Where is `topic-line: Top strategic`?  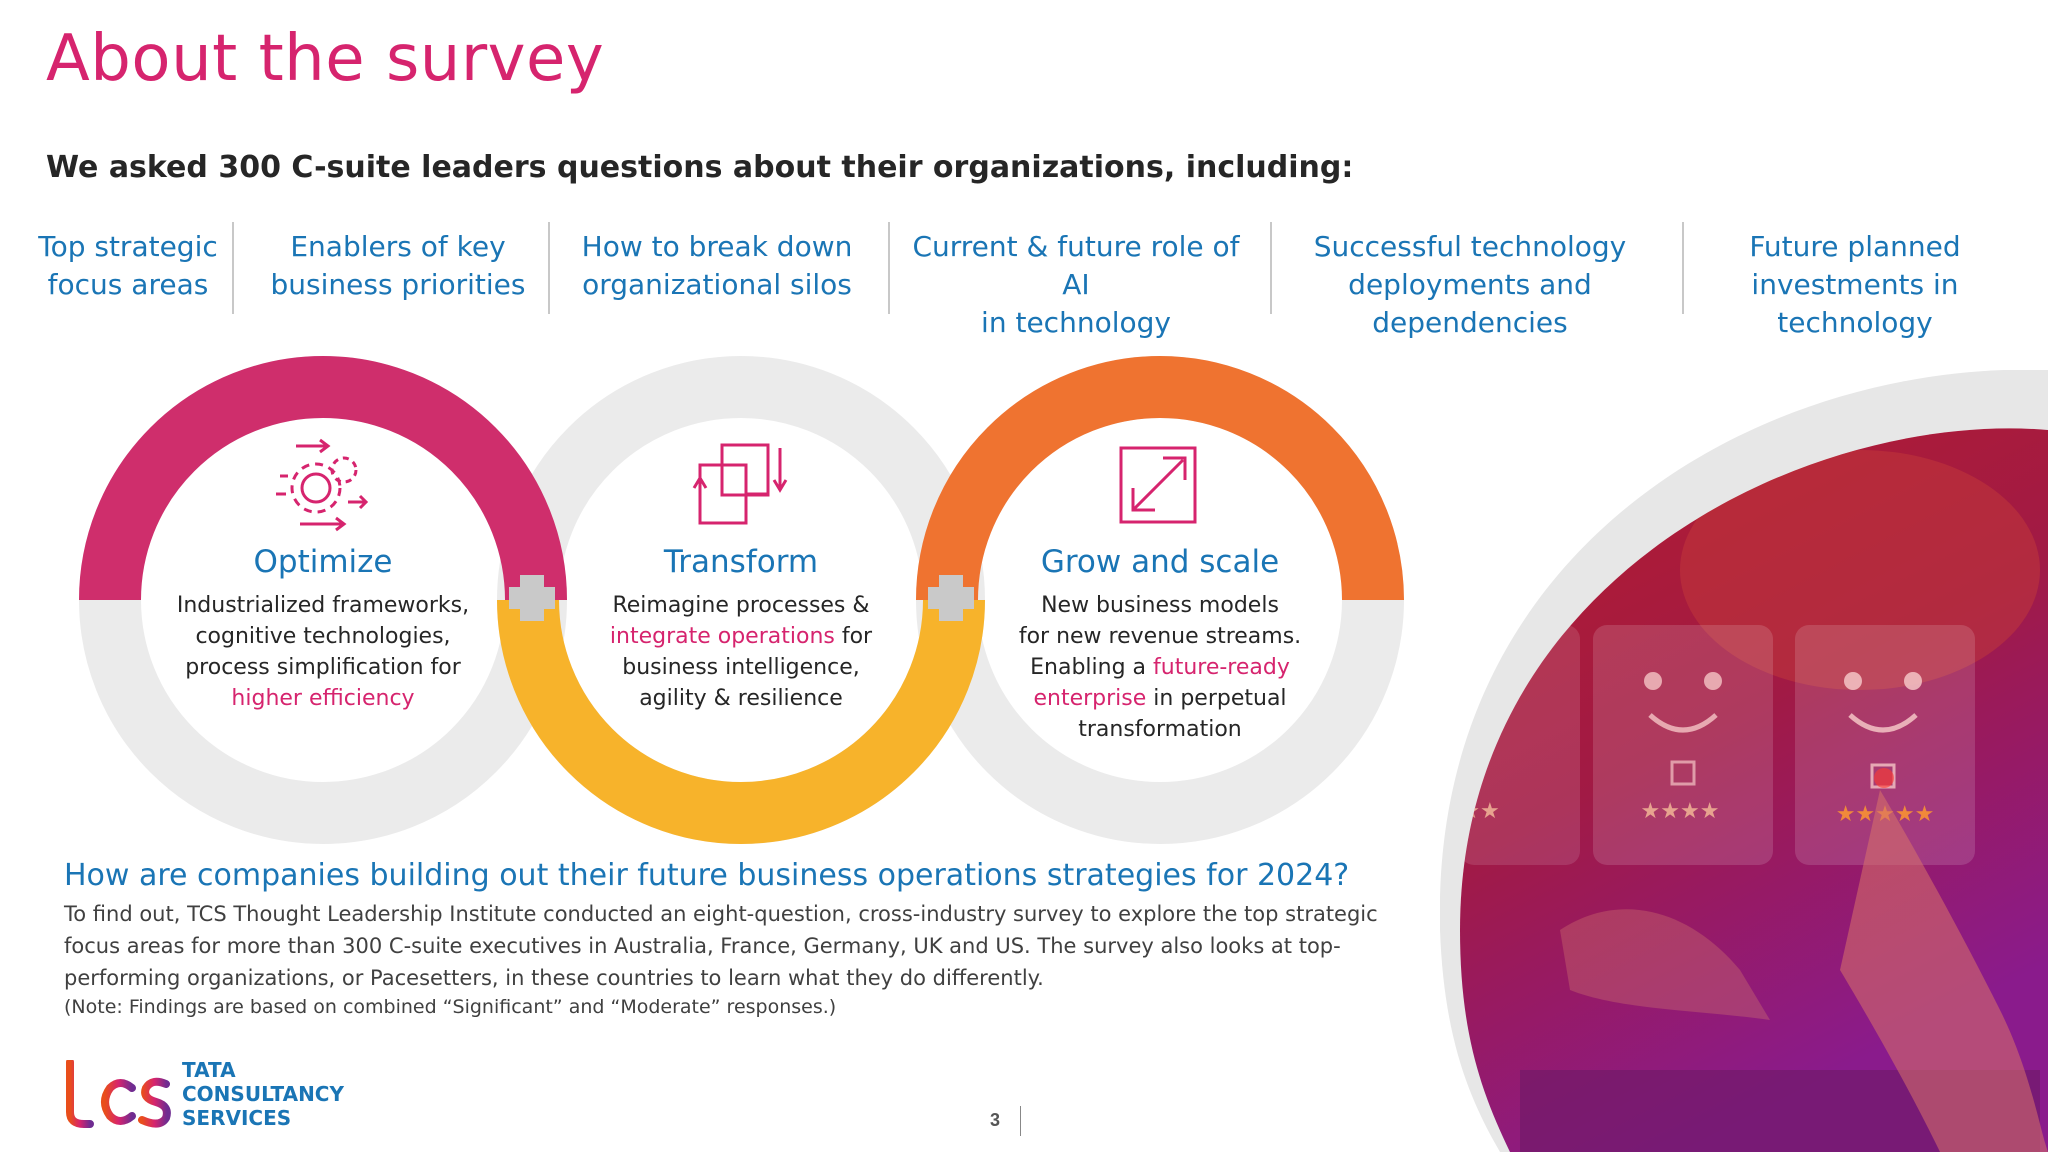
topic-line: Top strategic is located at coordinates (128, 246).